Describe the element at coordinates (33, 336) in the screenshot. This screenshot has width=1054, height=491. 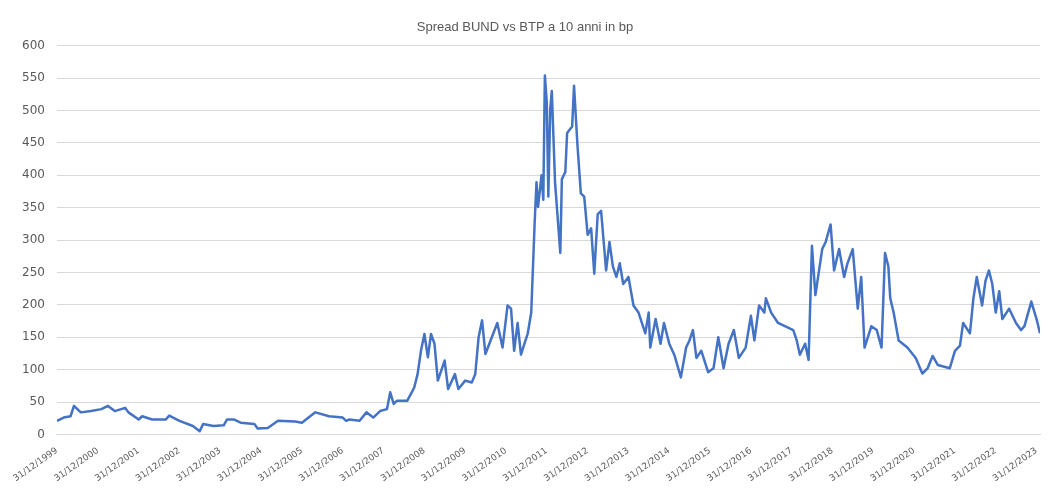
I see `y-tick-label: 150` at that location.